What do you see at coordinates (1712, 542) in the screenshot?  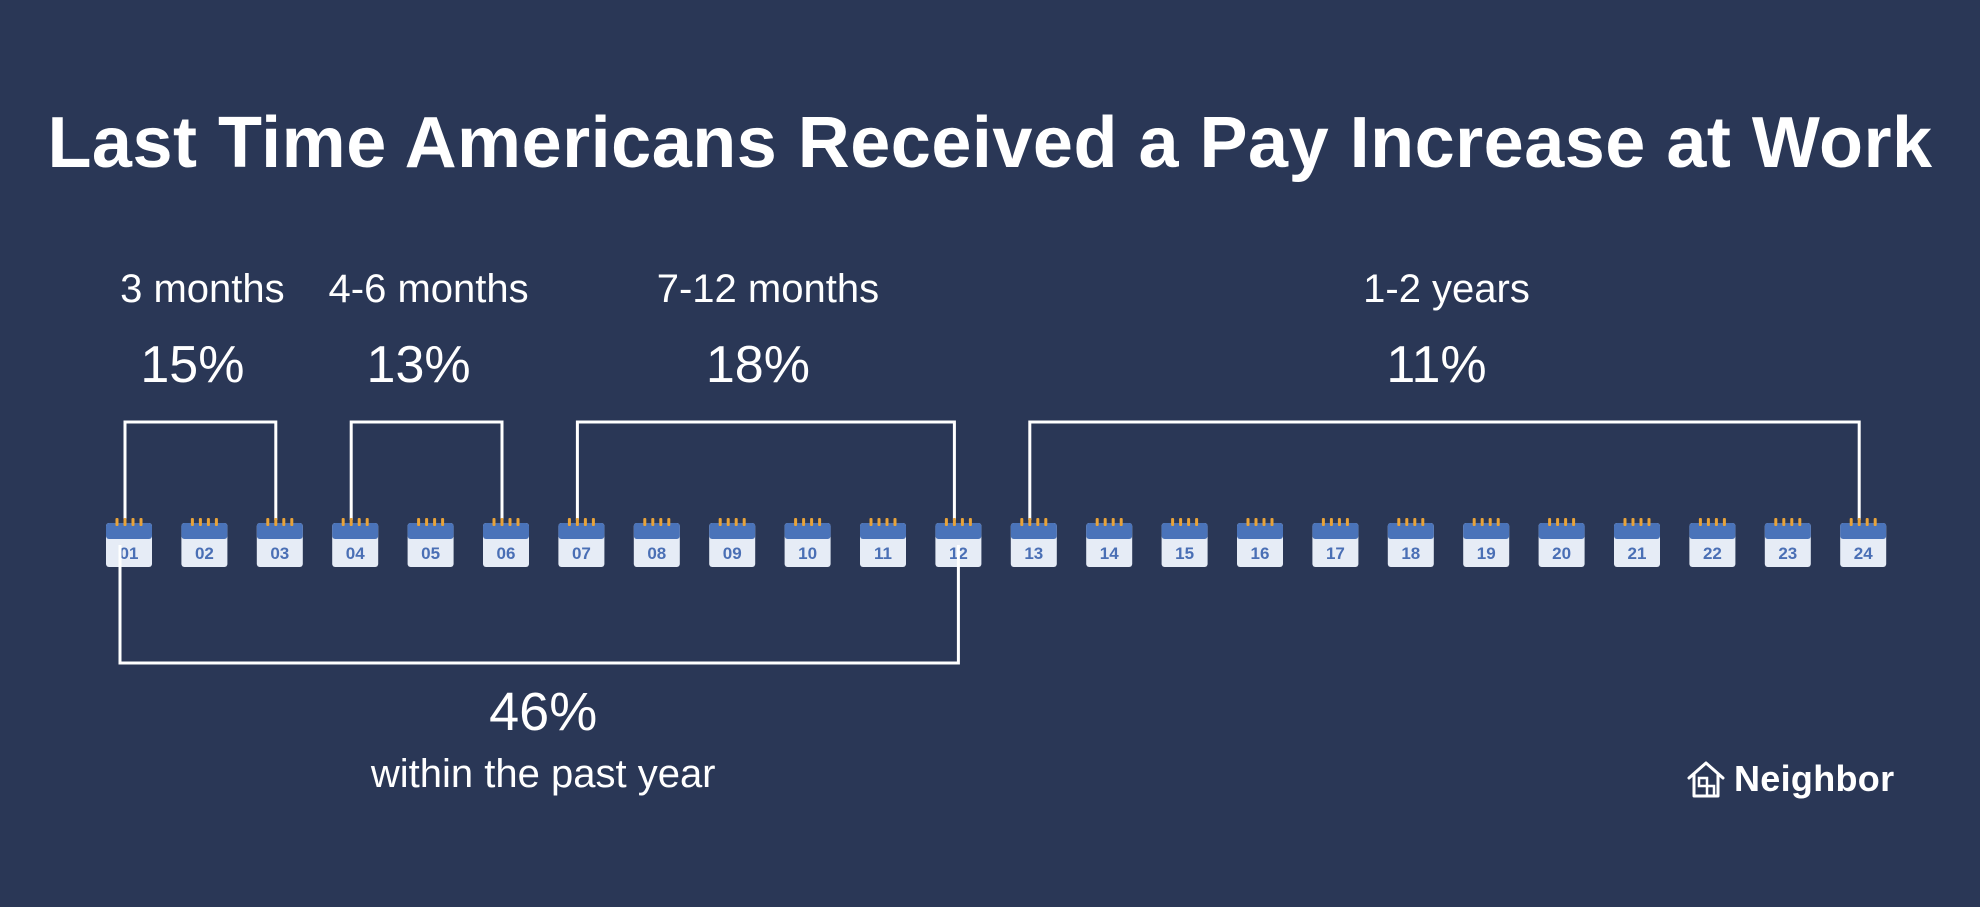 I see `calendar-icon: 22` at bounding box center [1712, 542].